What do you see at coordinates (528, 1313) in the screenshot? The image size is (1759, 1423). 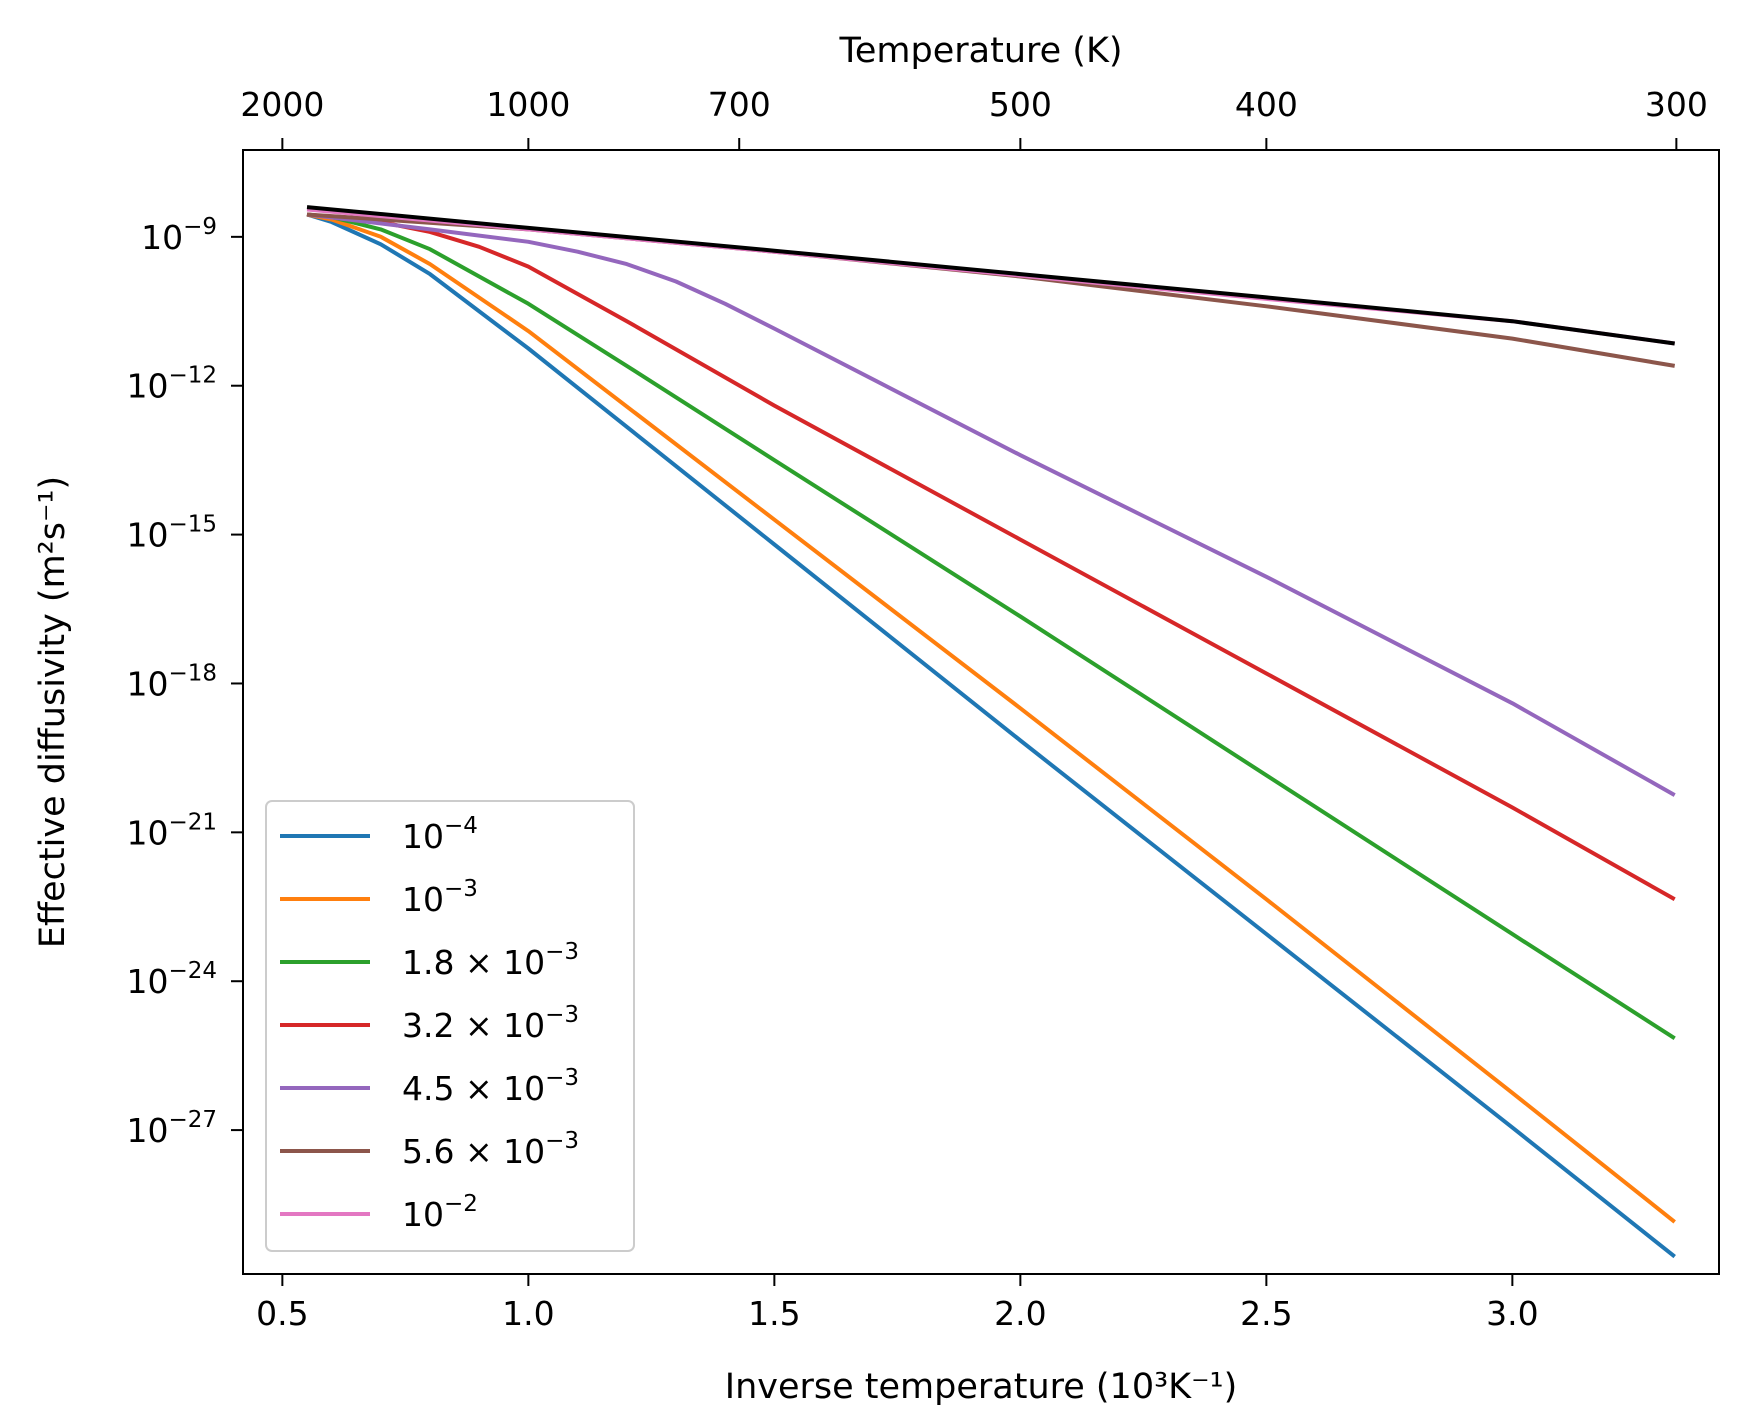 I see `x-tick-label: 1.0` at bounding box center [528, 1313].